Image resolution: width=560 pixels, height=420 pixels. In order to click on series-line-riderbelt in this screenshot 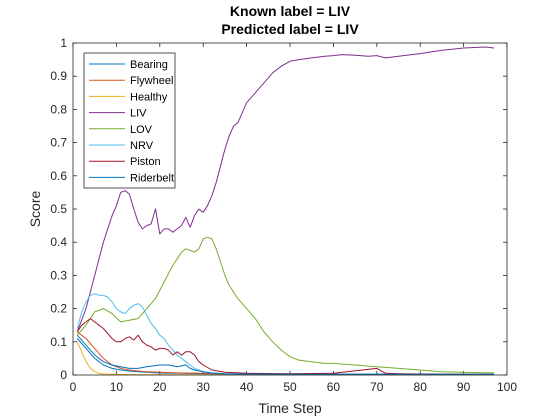, I will do `click(285, 354)`.